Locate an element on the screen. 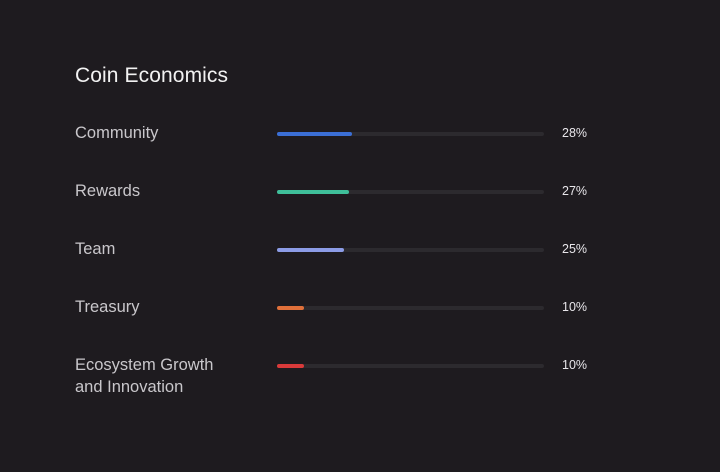 The width and height of the screenshot is (720, 472). allocation-label: Rewards is located at coordinates (108, 191).